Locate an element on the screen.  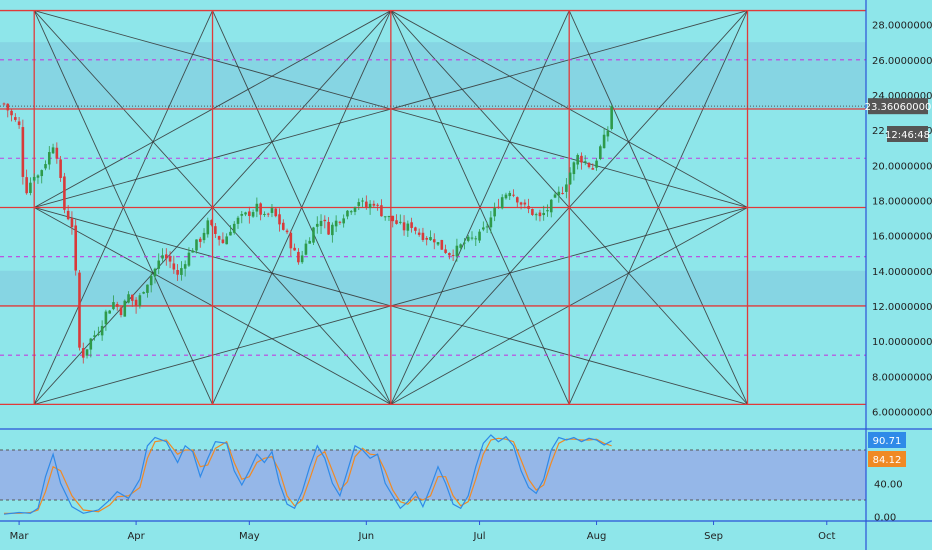
stochastic-pane is located at coordinates (433, 474).